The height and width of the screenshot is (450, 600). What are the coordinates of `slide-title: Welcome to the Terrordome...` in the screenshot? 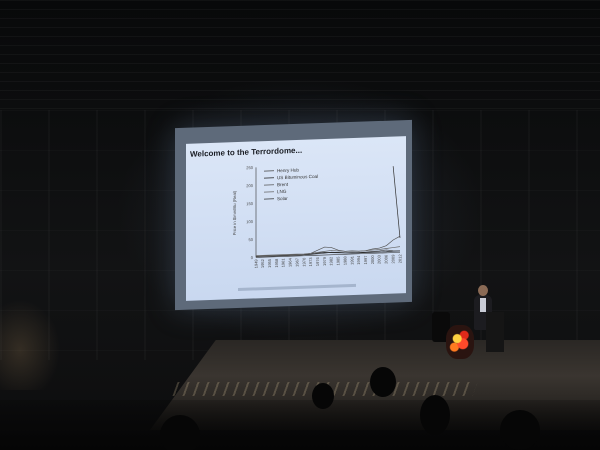 It's located at (246, 152).